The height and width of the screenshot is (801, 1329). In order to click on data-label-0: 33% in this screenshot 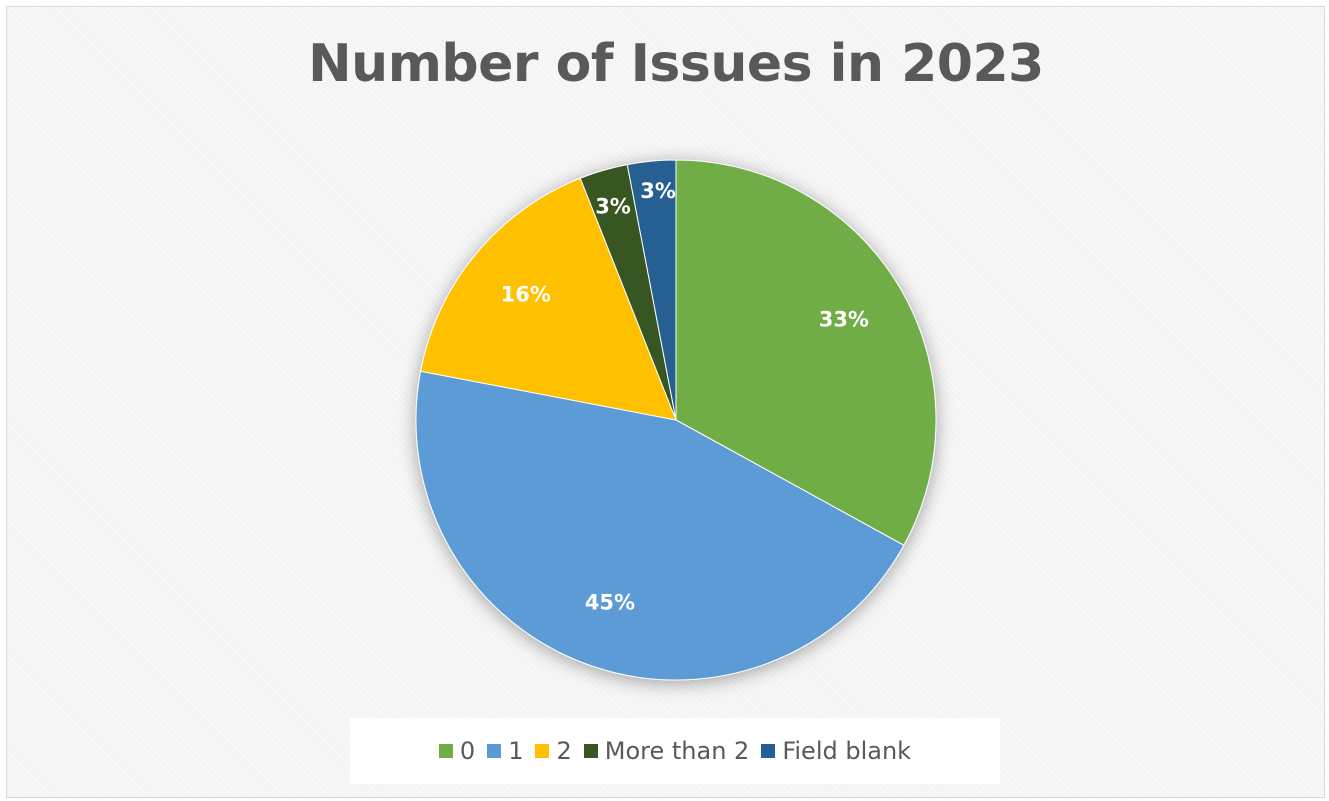, I will do `click(844, 320)`.